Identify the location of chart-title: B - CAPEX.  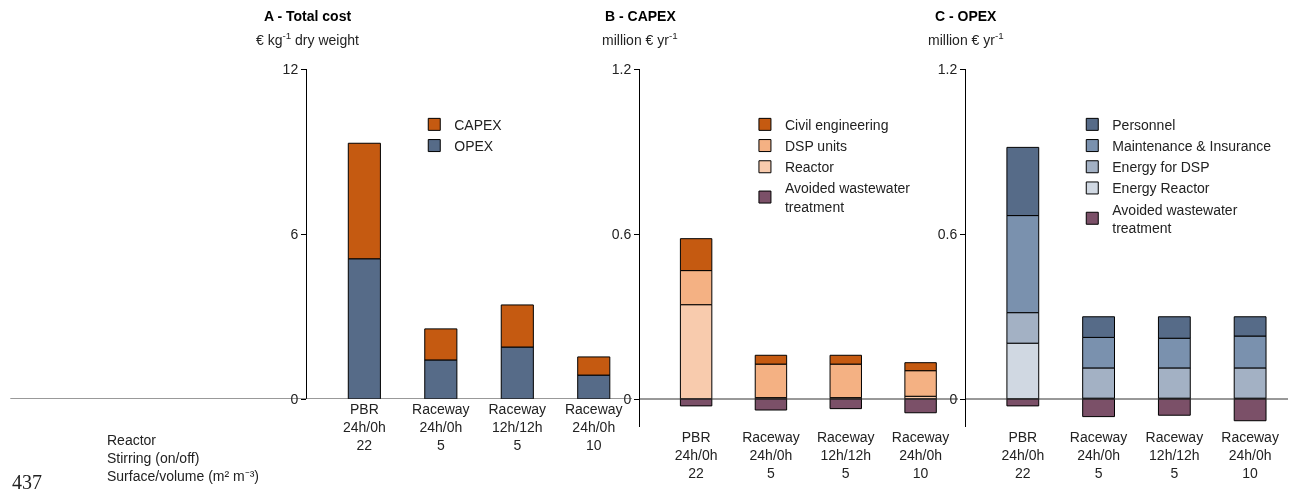
(641, 16).